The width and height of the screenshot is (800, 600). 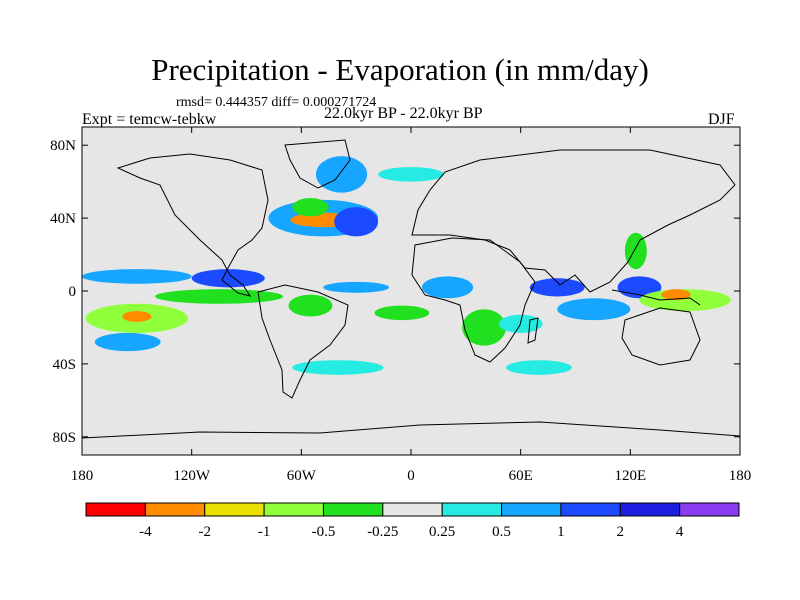 I want to click on y-tick-label: 0, so click(x=73, y=292).